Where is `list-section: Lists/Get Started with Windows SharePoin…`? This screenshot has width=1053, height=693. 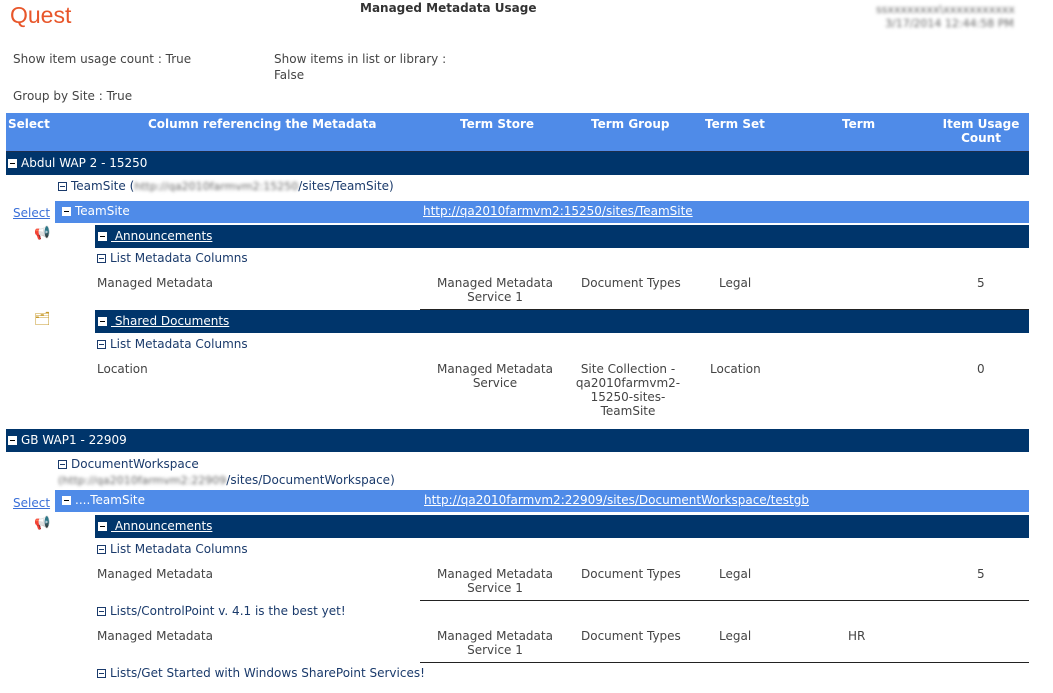
list-section: Lists/Get Started with Windows SharePoin… is located at coordinates (261, 673).